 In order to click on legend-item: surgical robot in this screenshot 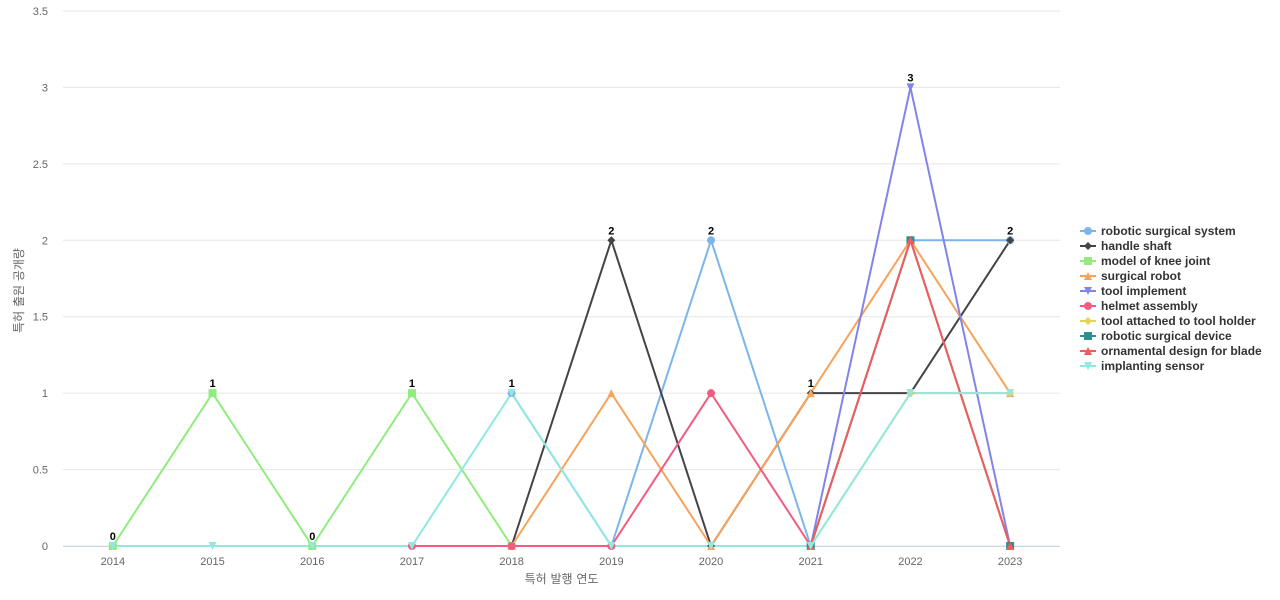, I will do `click(1130, 276)`.